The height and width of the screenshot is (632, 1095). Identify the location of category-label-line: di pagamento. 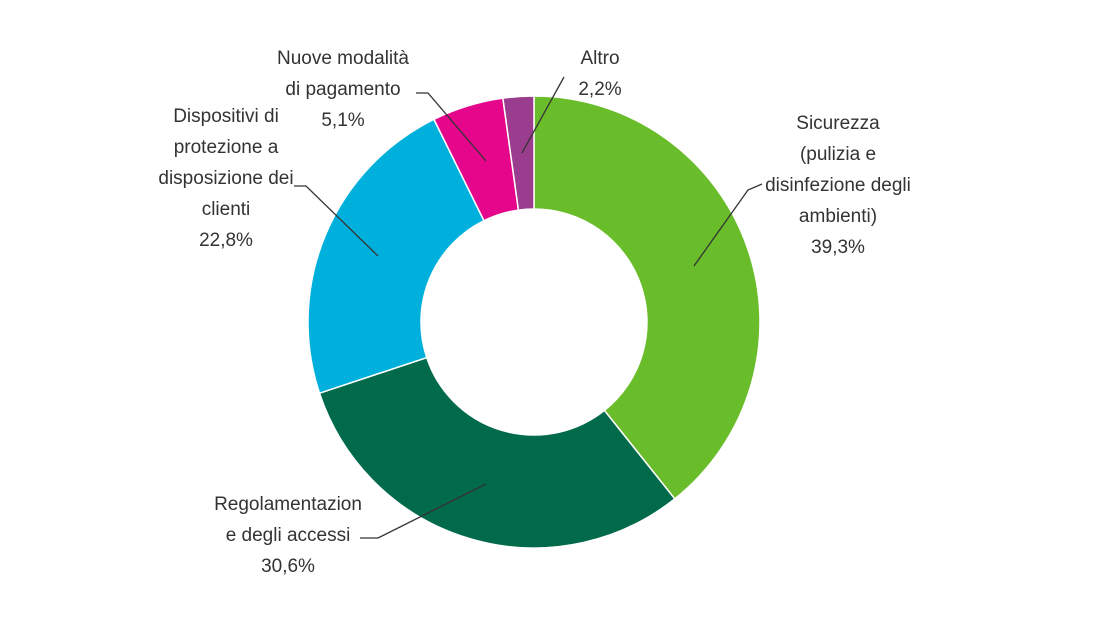
(342, 89).